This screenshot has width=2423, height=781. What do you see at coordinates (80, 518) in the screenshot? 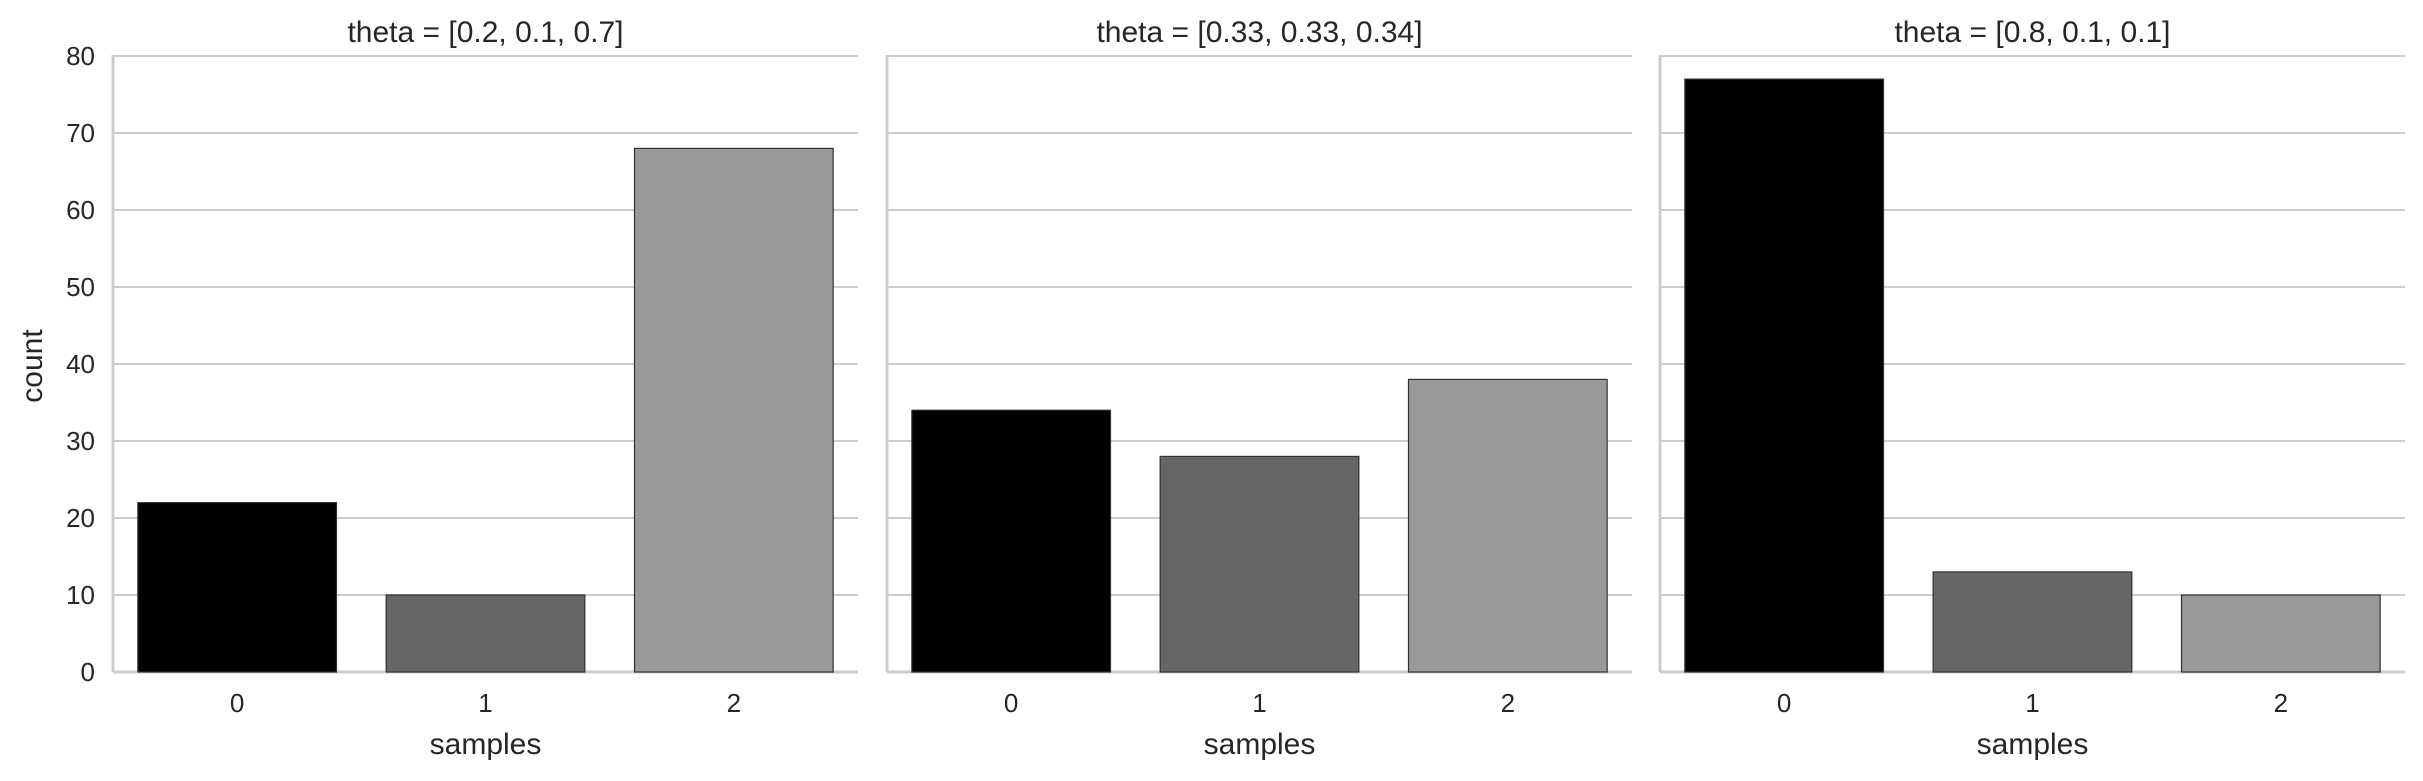
I see `y-tick-label: 20` at bounding box center [80, 518].